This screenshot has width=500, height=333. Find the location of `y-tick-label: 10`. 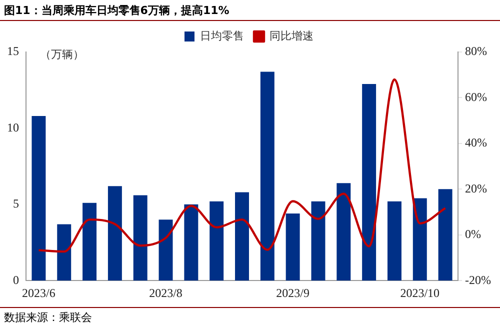

y-tick-label: 10 is located at coordinates (13, 127).